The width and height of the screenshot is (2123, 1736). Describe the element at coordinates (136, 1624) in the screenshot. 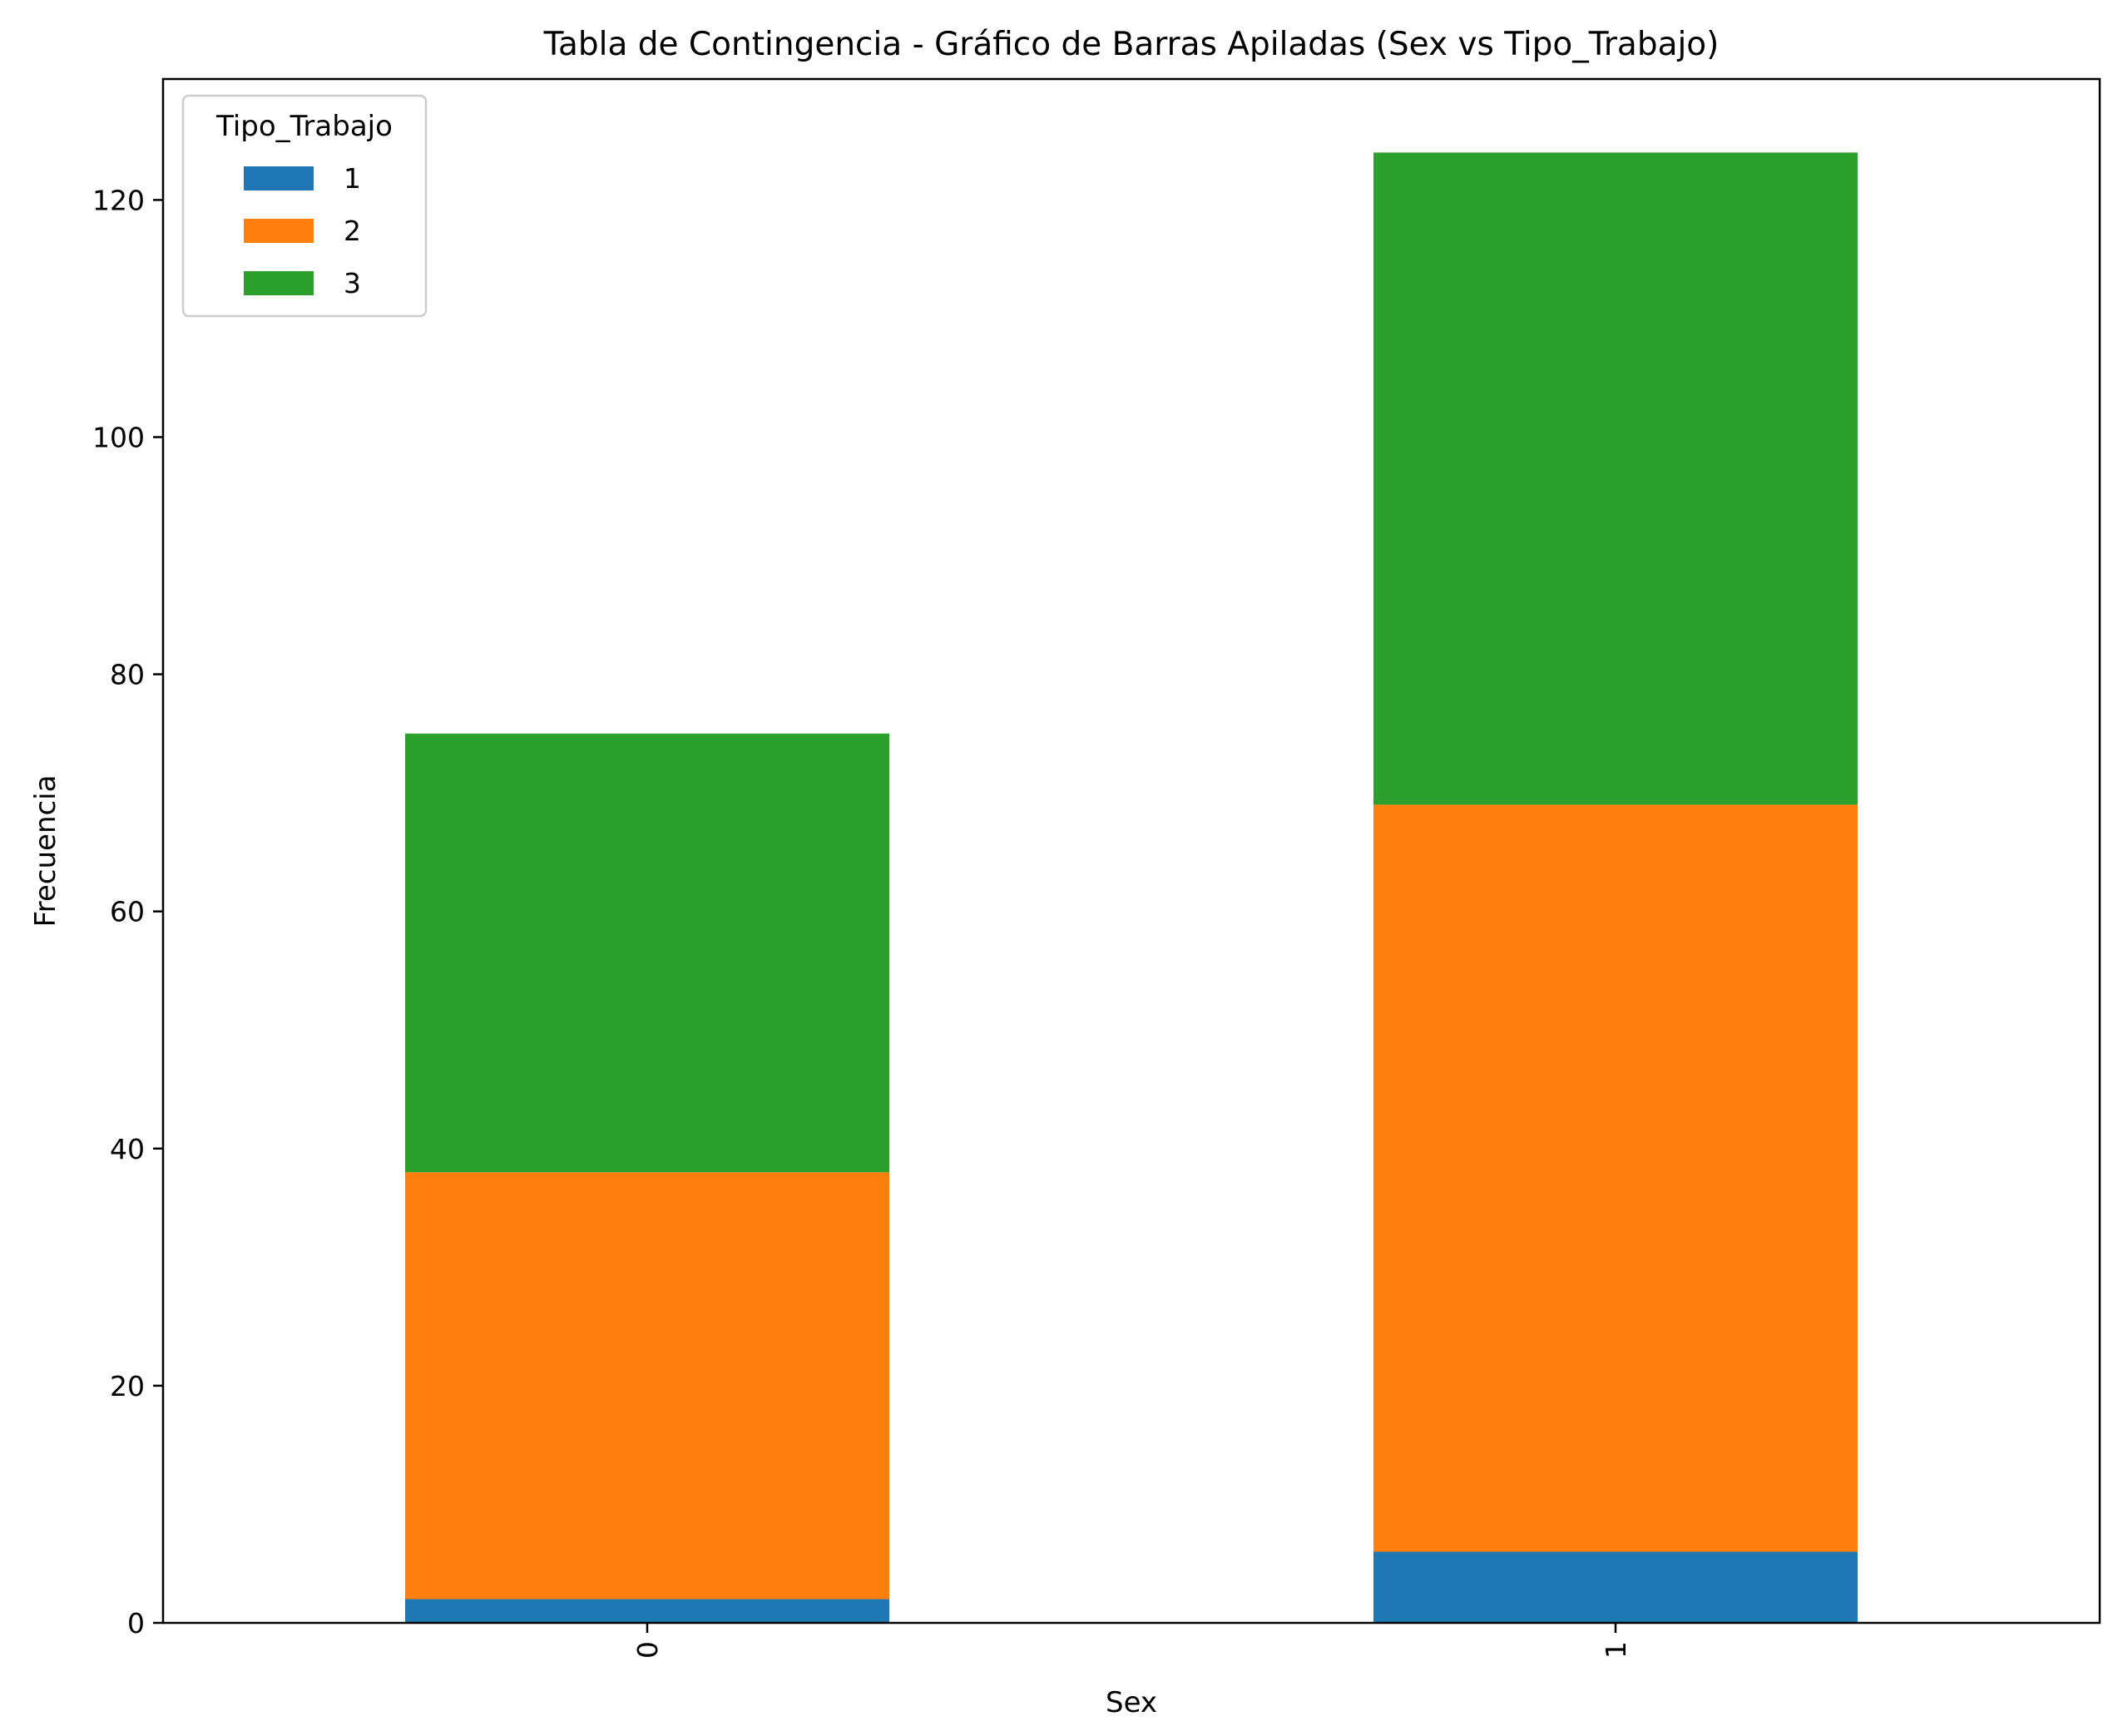

I see `y-tick-label: 0` at that location.